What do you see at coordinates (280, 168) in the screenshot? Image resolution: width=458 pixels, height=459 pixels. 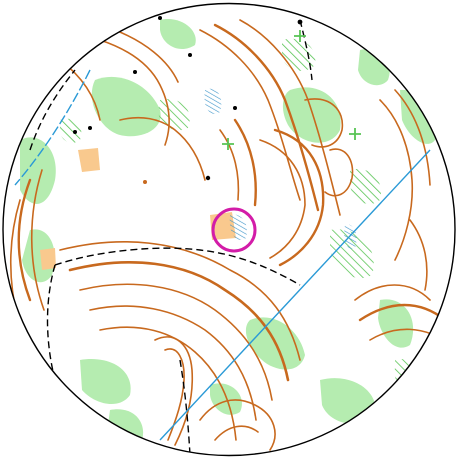 I see `marsh-hatching` at bounding box center [280, 168].